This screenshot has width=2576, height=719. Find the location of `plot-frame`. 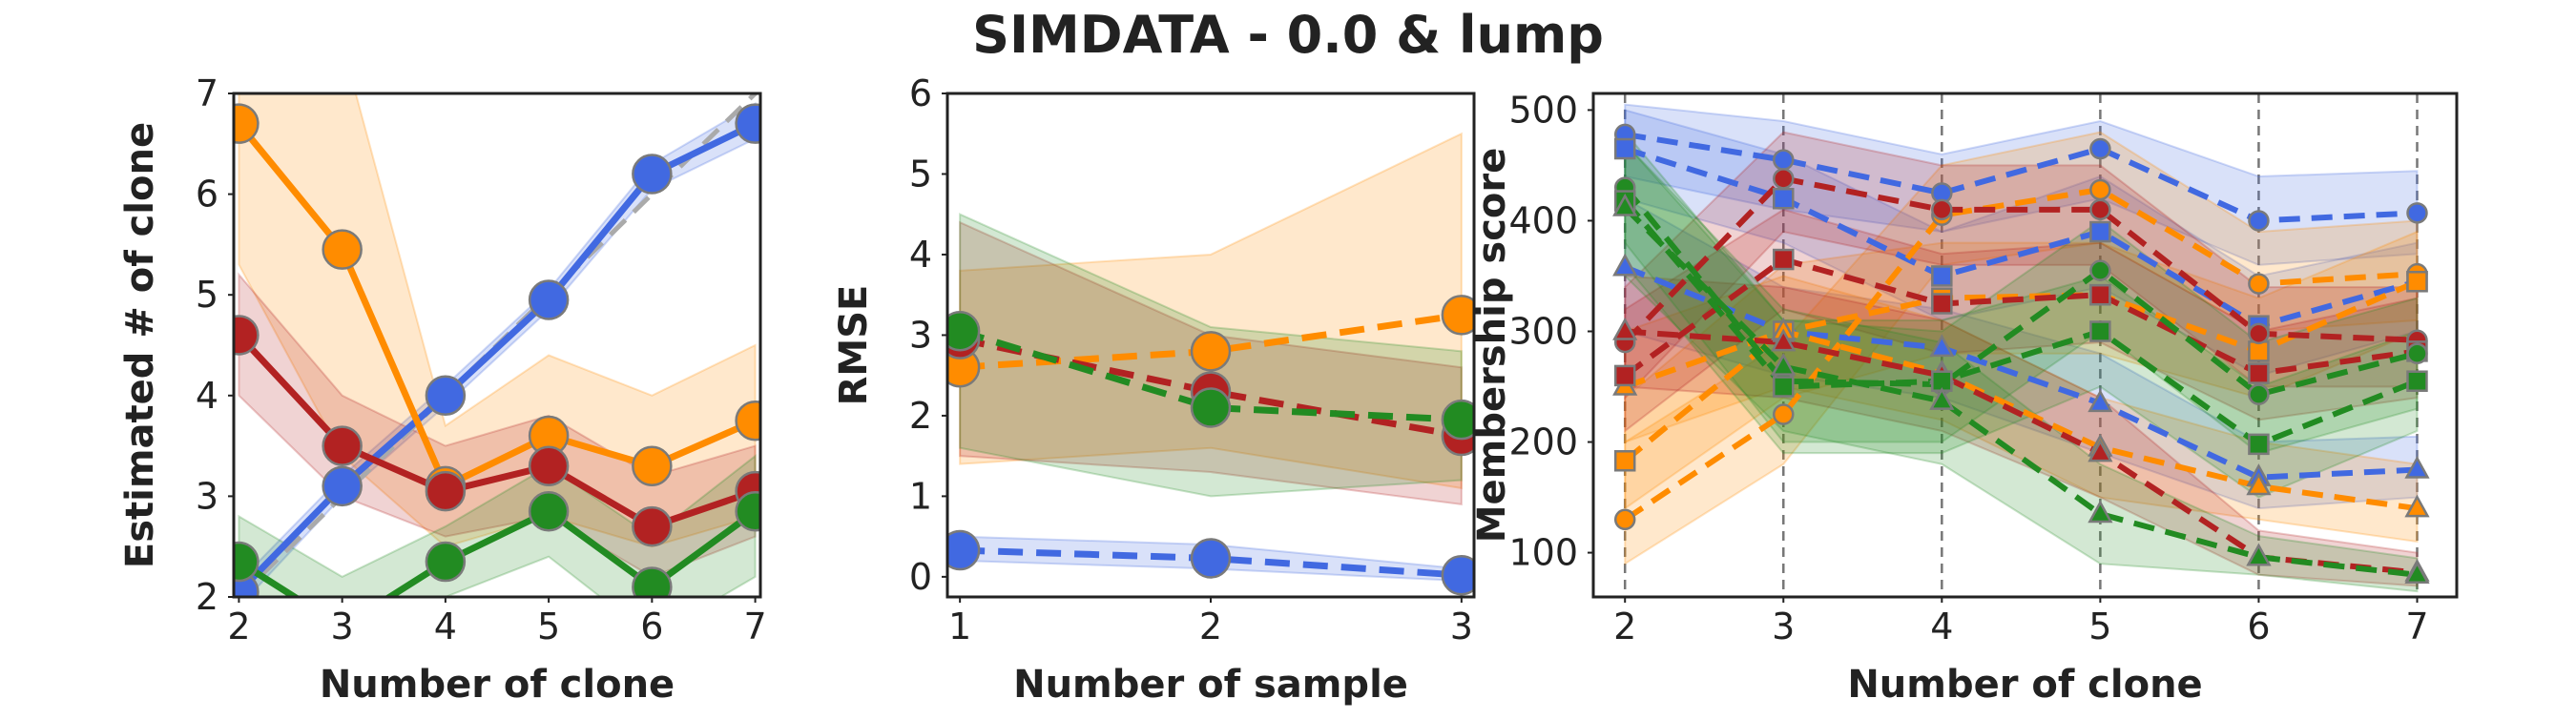

plot-frame is located at coordinates (497, 345).